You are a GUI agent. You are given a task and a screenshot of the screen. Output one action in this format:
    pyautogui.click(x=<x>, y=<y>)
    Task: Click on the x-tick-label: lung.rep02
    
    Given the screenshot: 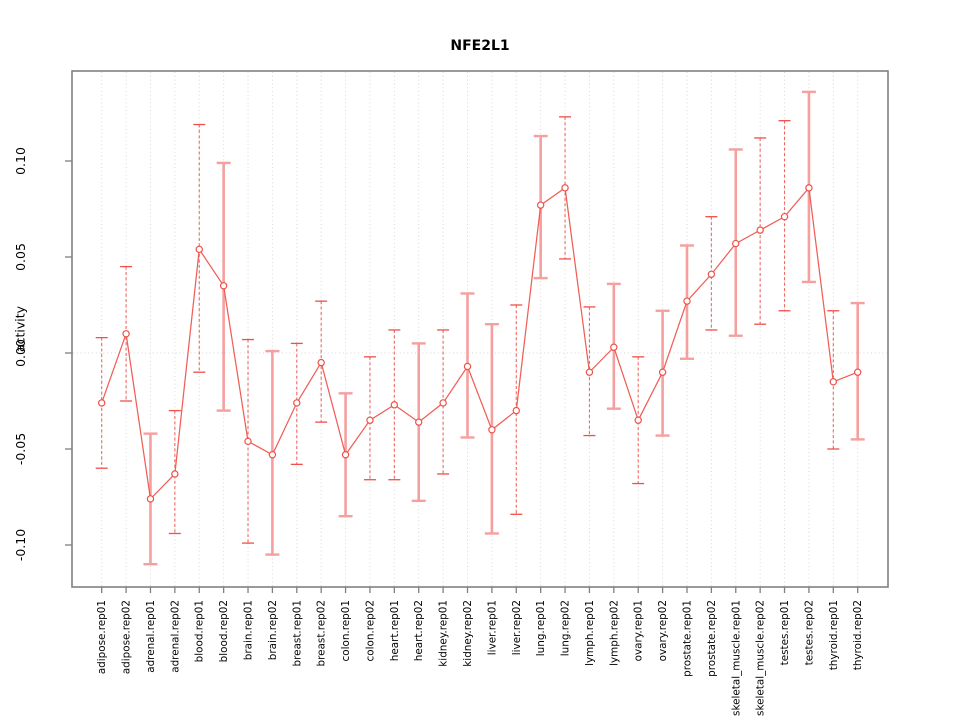 What is the action you would take?
    pyautogui.click(x=566, y=628)
    